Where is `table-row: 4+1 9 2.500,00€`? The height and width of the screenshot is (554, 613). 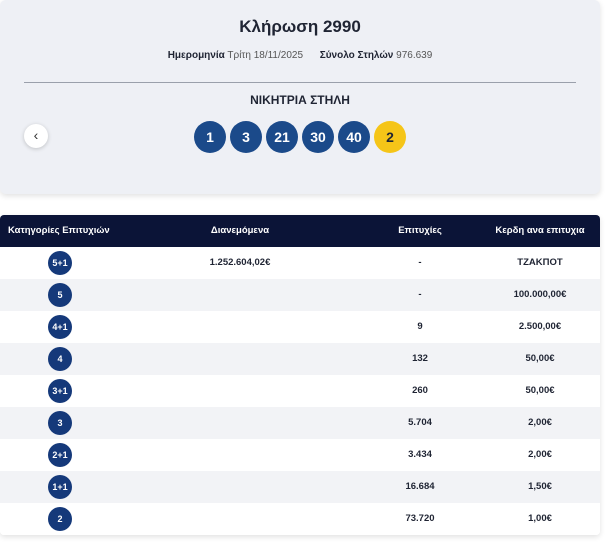
table-row: 4+1 9 2.500,00€ is located at coordinates (300, 327).